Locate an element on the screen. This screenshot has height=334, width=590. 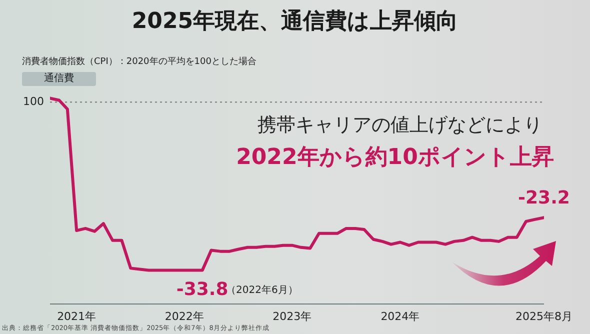
chart-subtitle: 消費者物価指数（CPI）：2020年の平均を100とした場合 is located at coordinates (139, 62).